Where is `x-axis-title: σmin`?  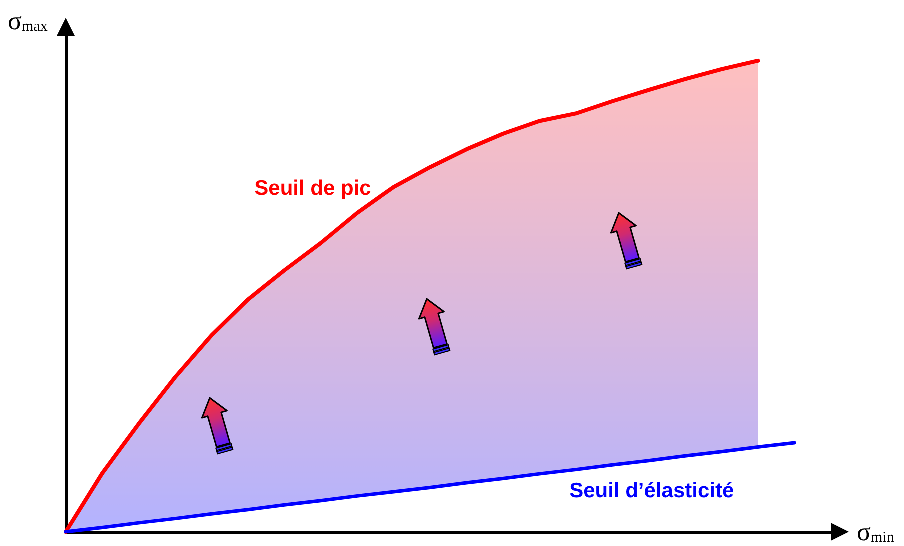
x-axis-title: σmin is located at coordinates (876, 532).